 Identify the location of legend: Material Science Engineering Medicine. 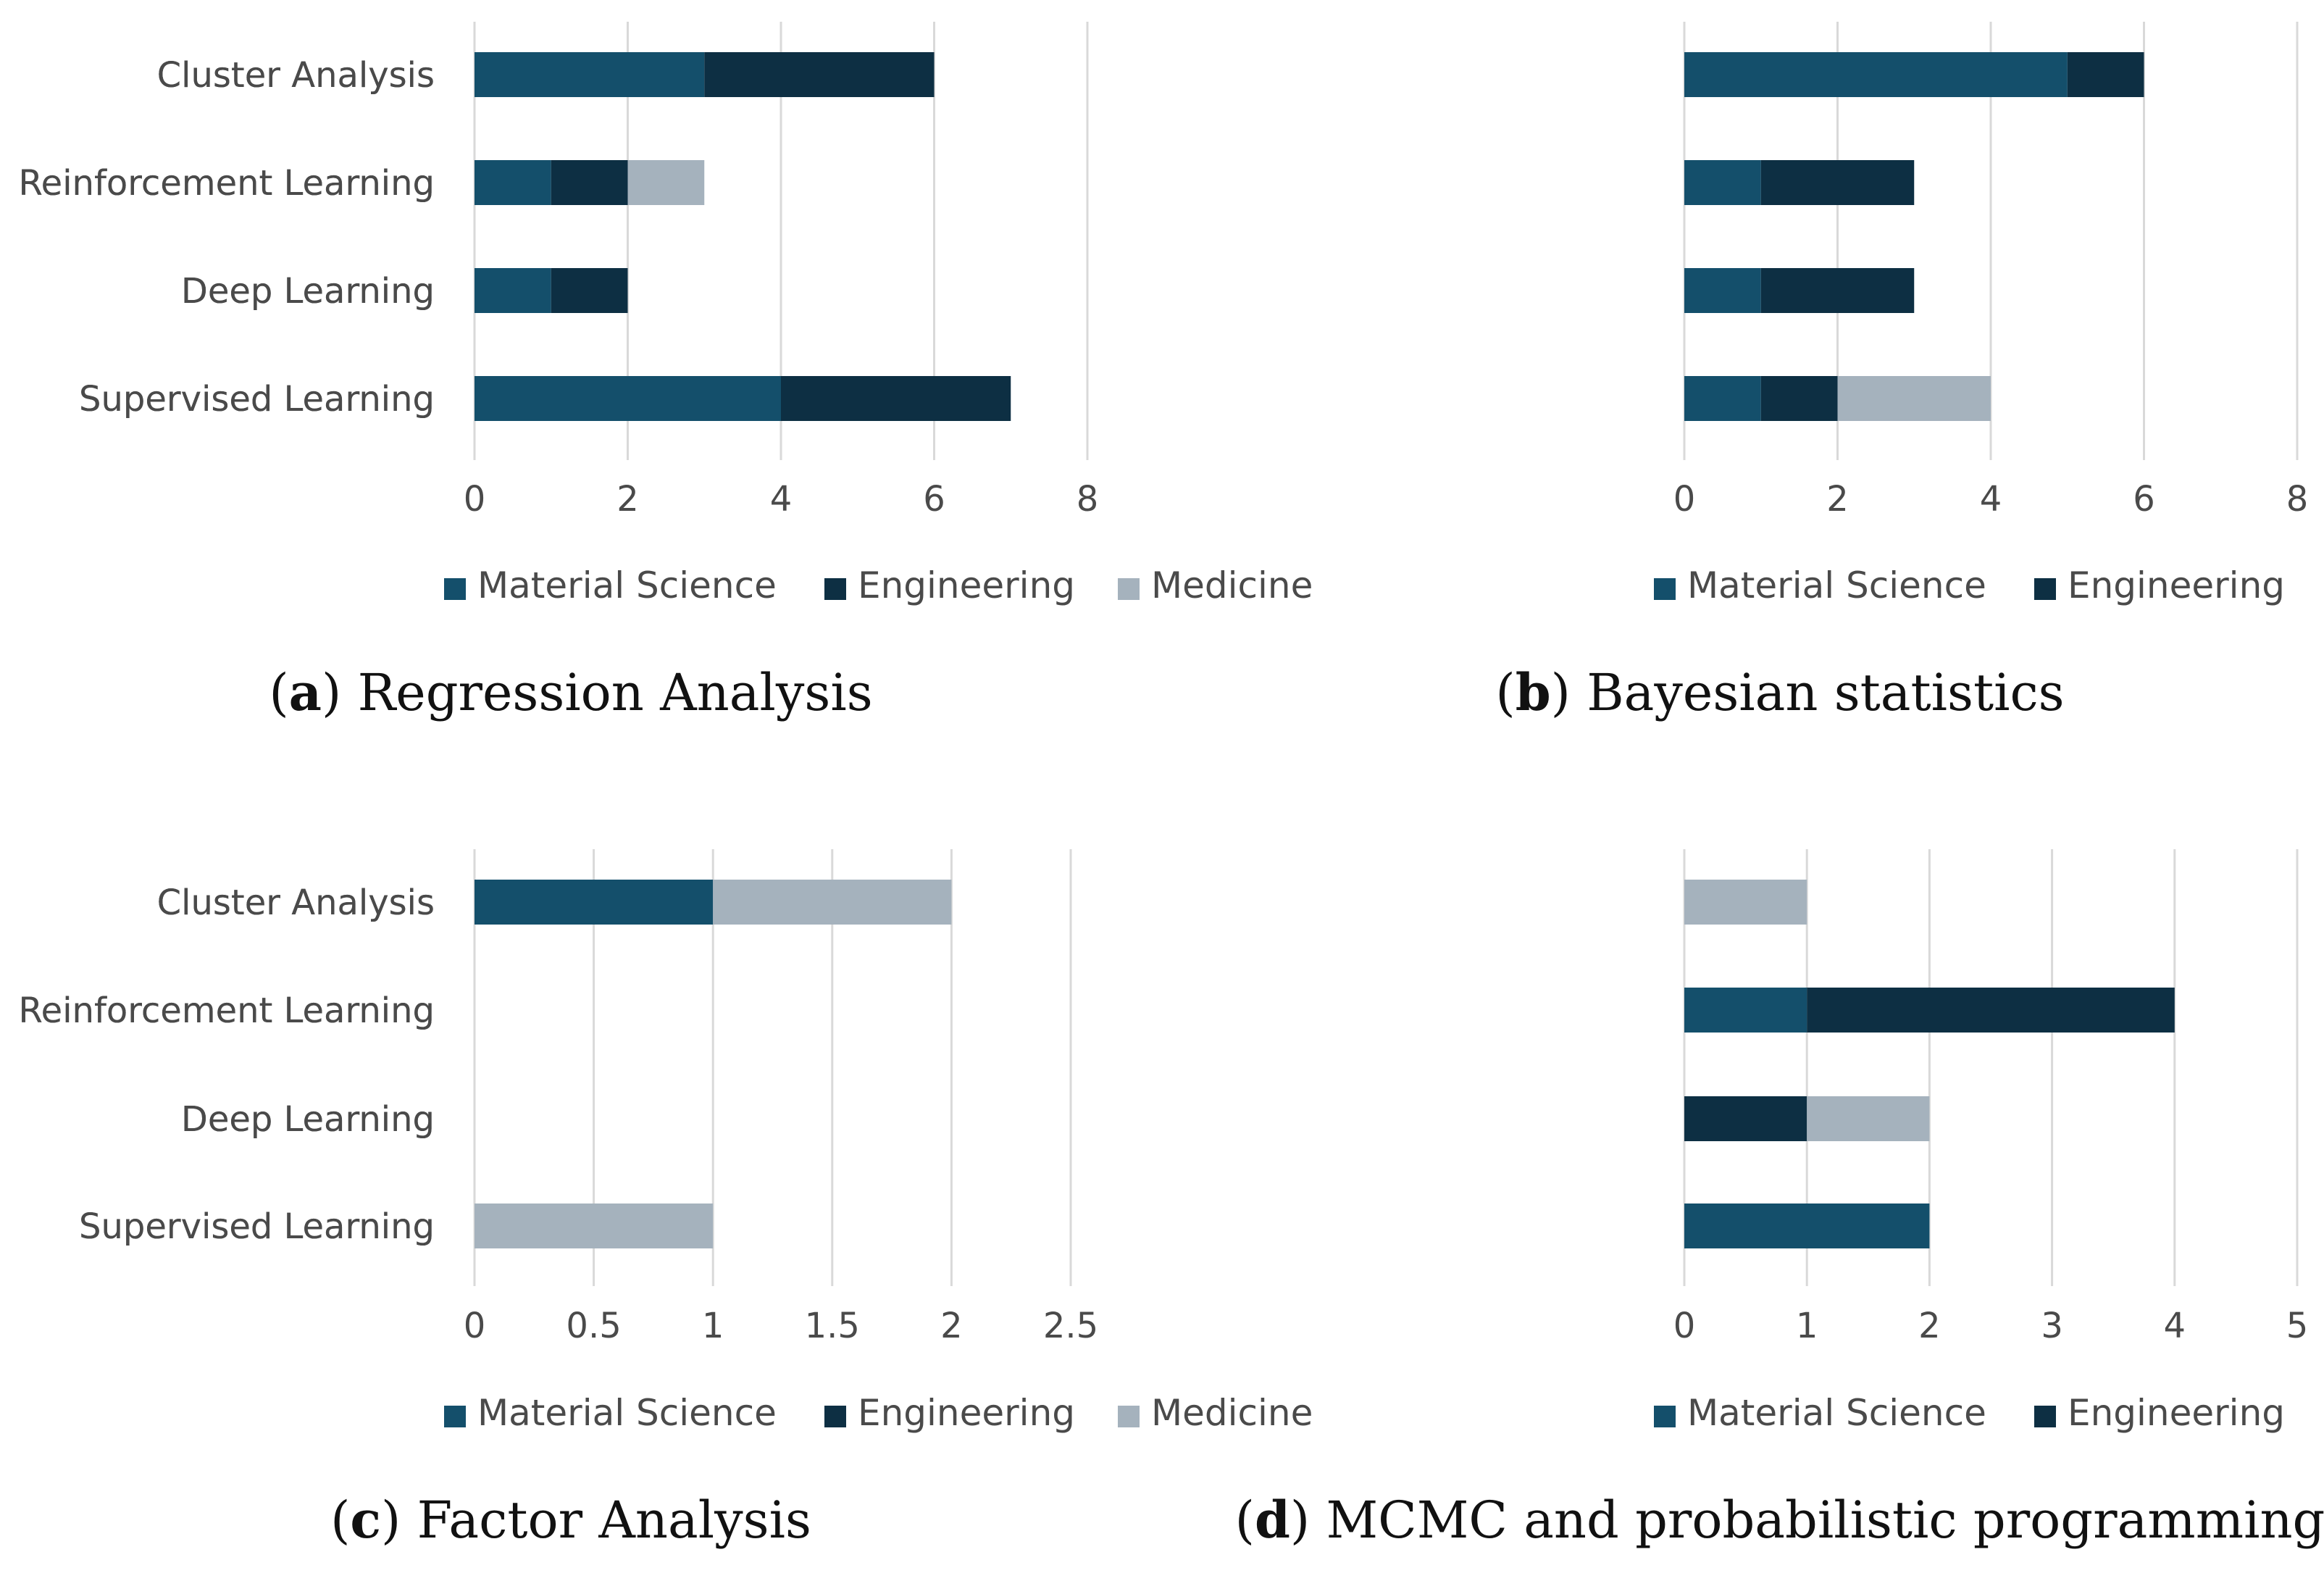
(879, 1413).